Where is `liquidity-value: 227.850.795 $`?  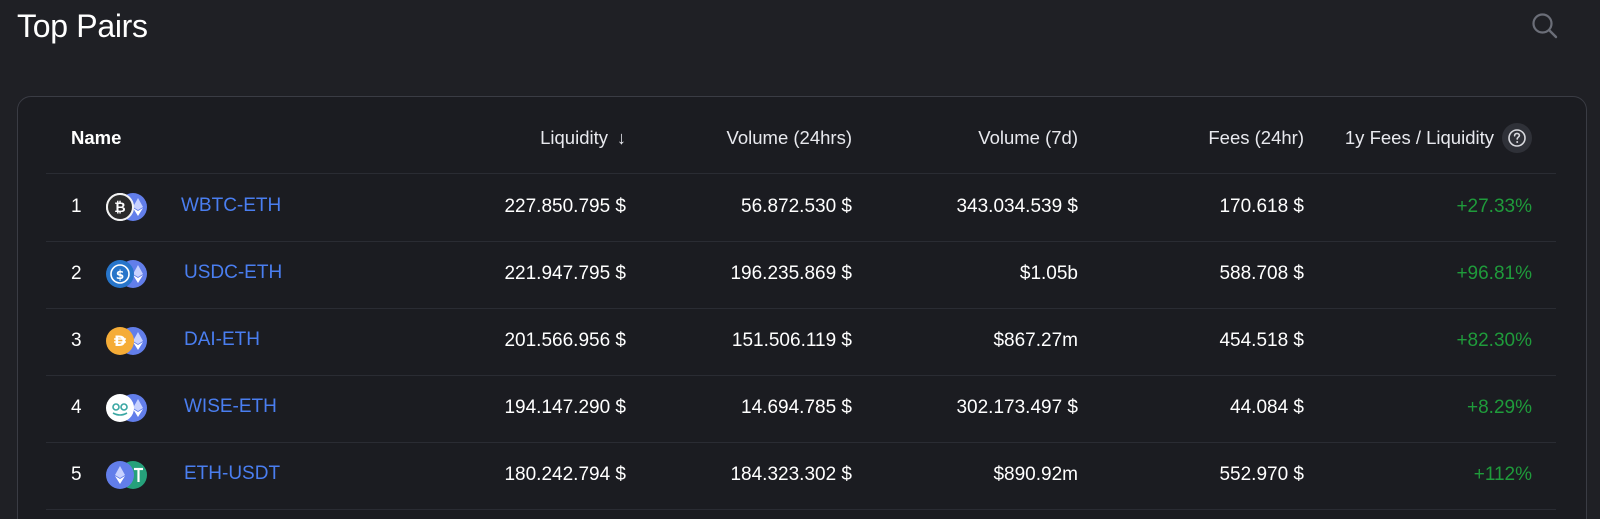
liquidity-value: 227.850.795 $ is located at coordinates (565, 206).